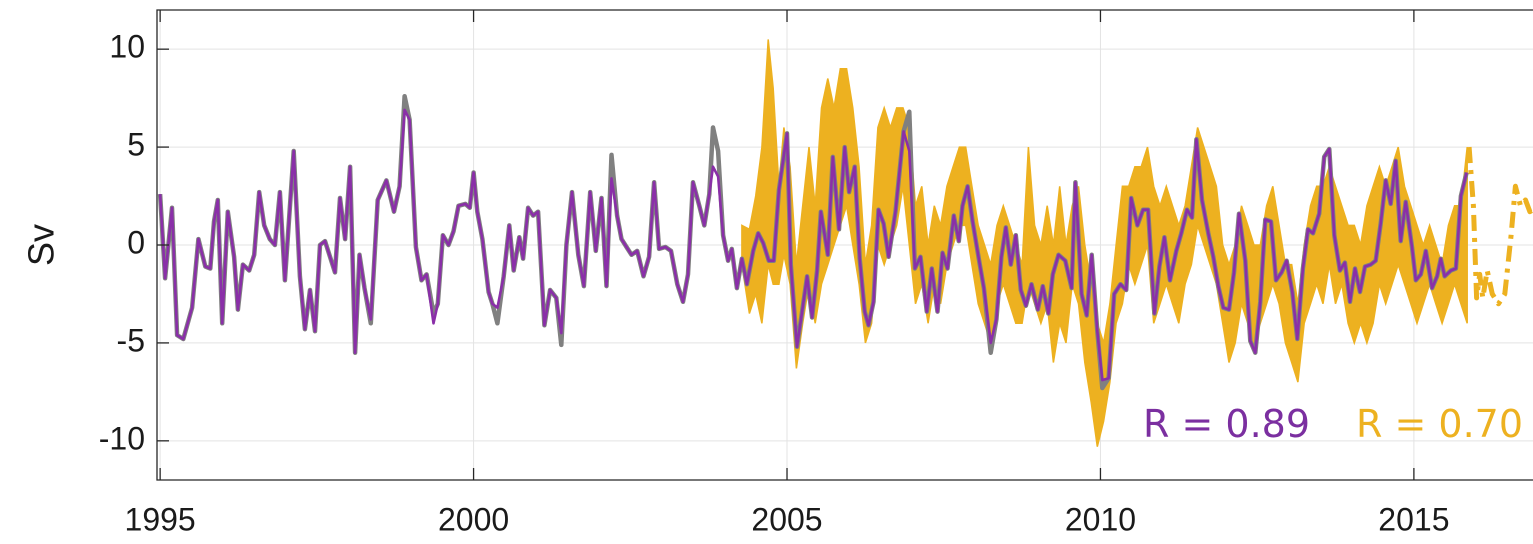  What do you see at coordinates (473, 519) in the screenshot?
I see `x-tick-label: 2000` at bounding box center [473, 519].